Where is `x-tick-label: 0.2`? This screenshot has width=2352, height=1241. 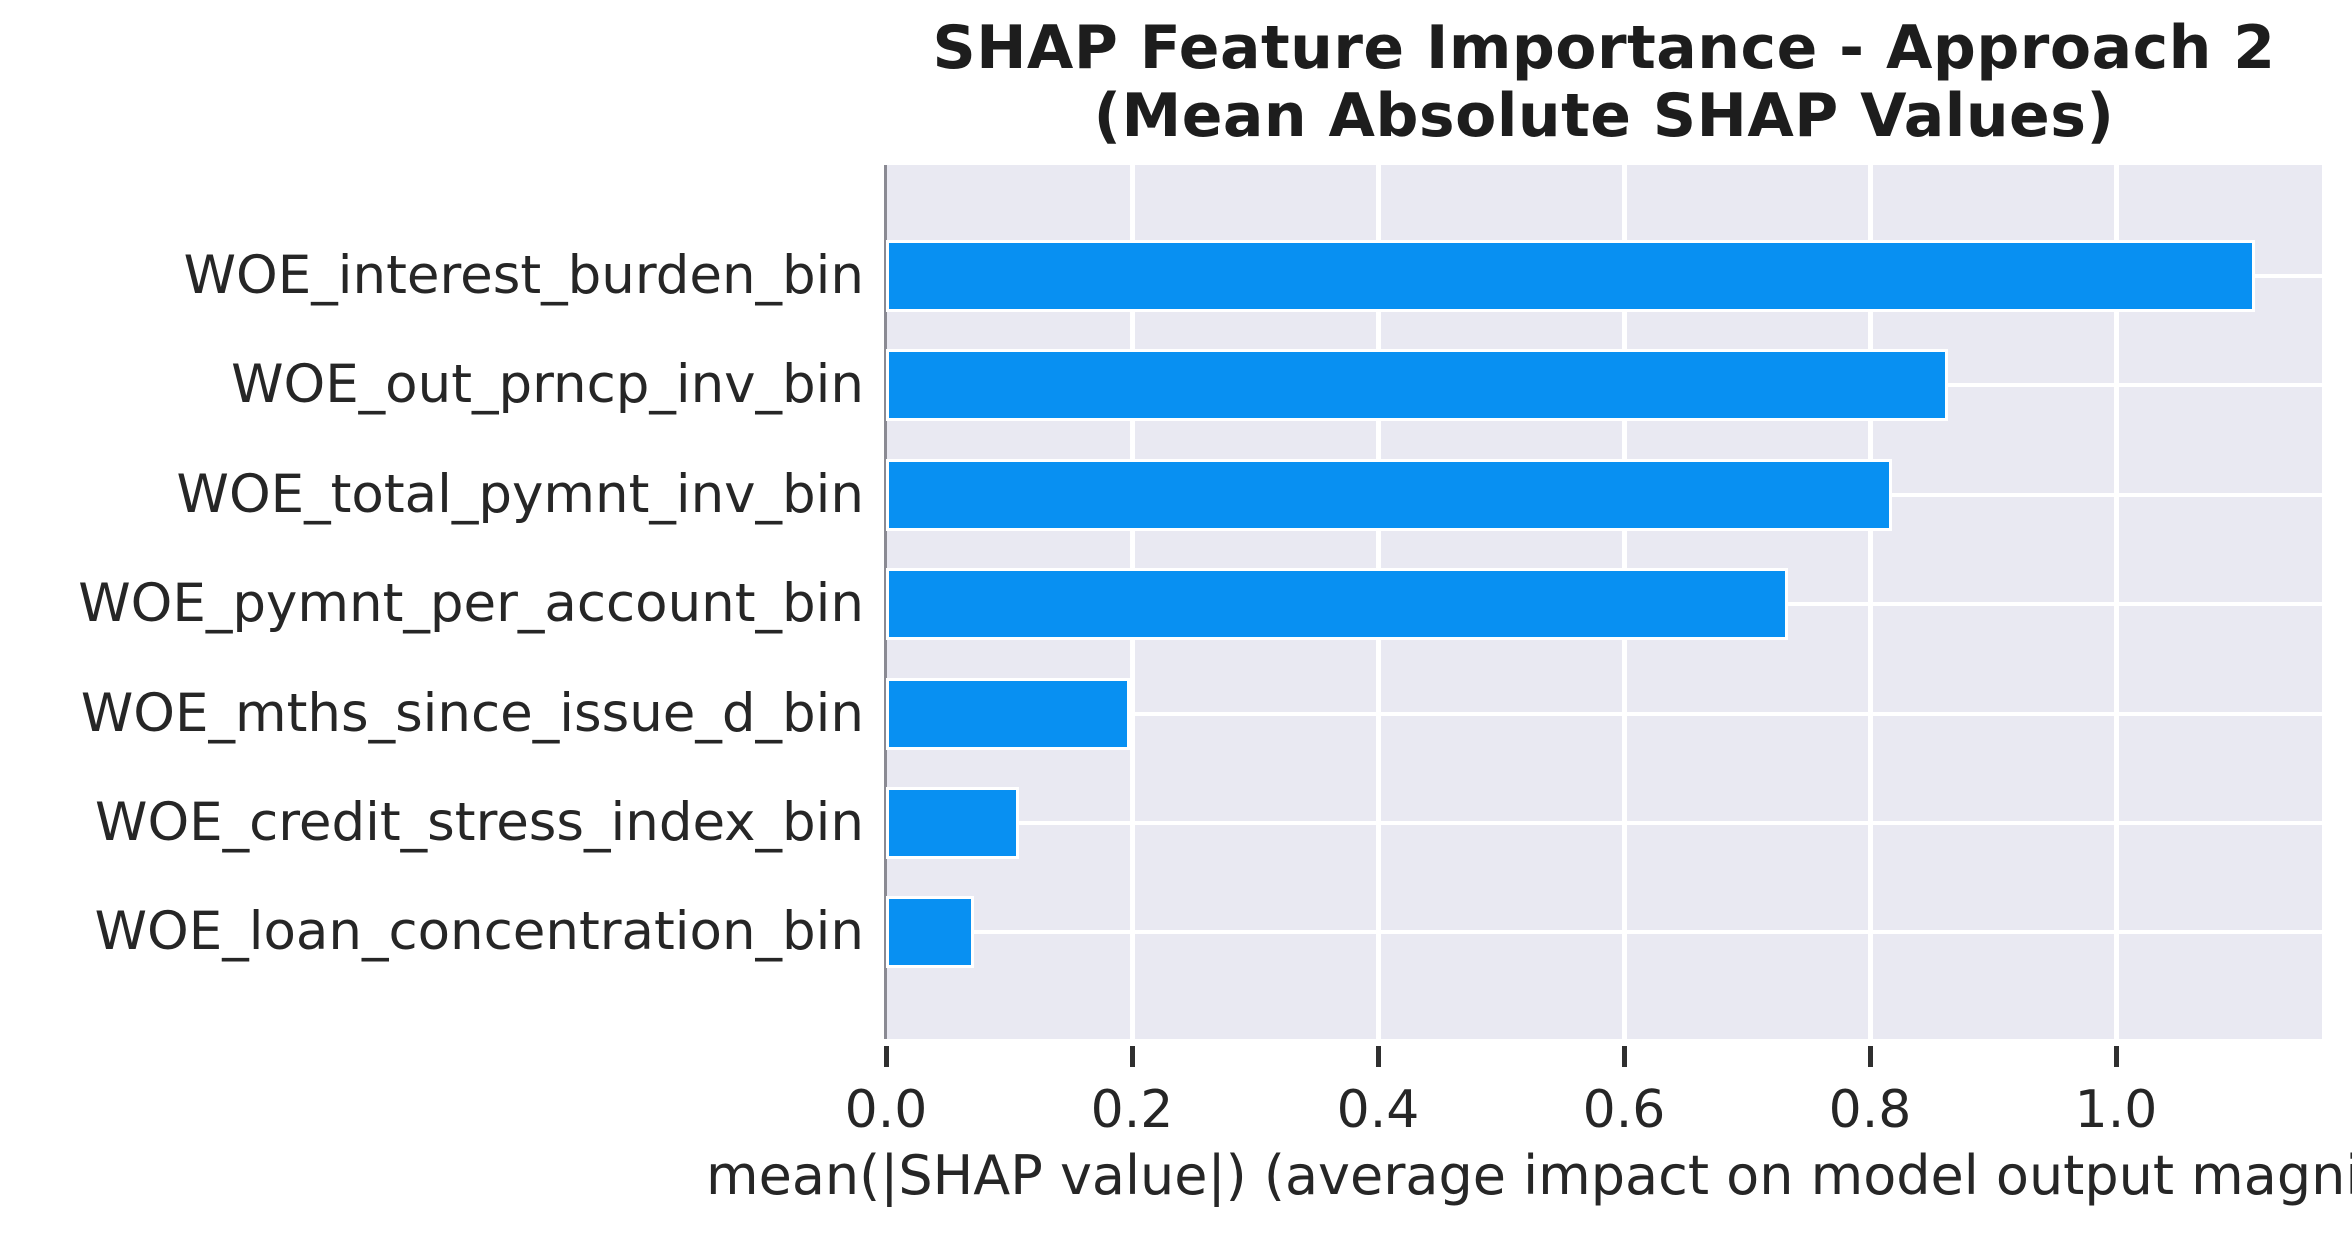
x-tick-label: 0.2 is located at coordinates (1132, 1110).